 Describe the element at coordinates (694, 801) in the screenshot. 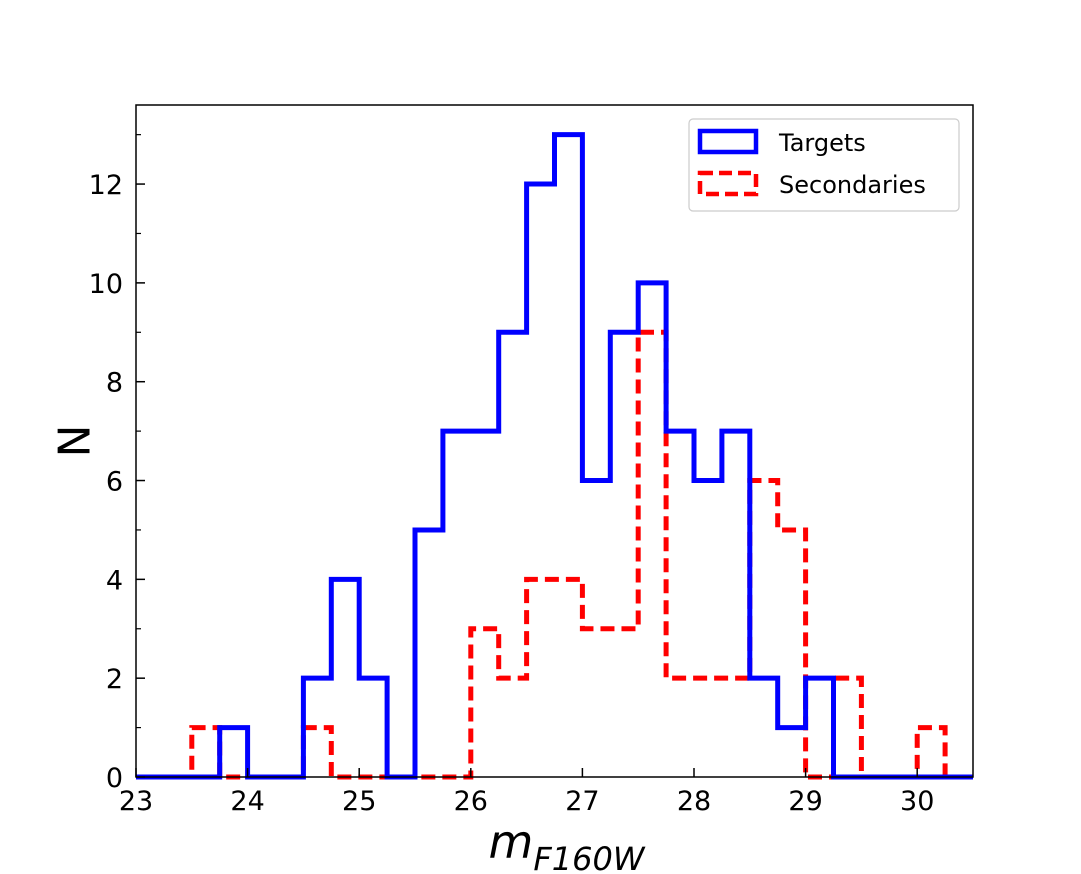

I see `x-tick-label-28: 28` at that location.